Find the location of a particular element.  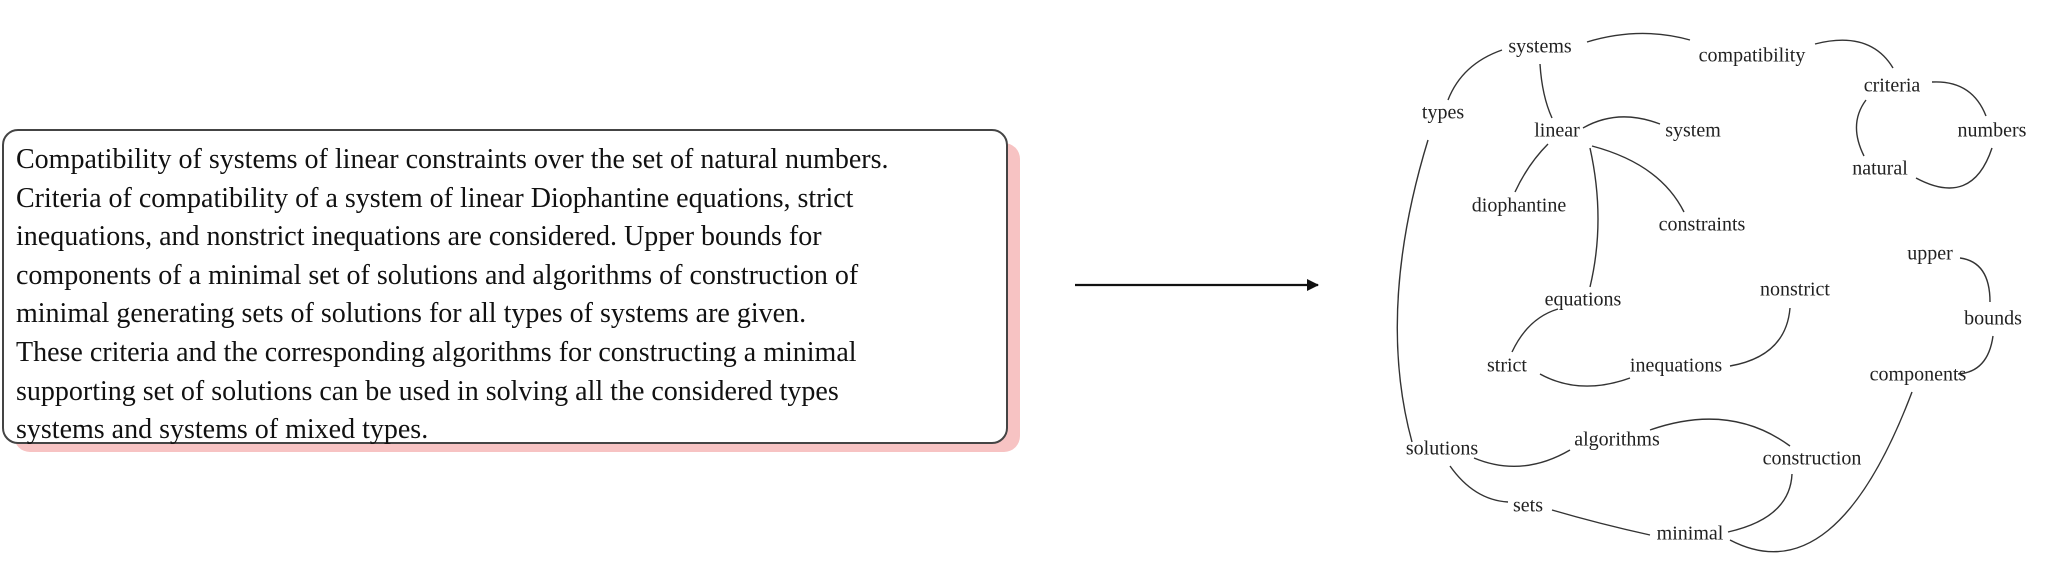

edge-linear-equations is located at coordinates (1594, 217).